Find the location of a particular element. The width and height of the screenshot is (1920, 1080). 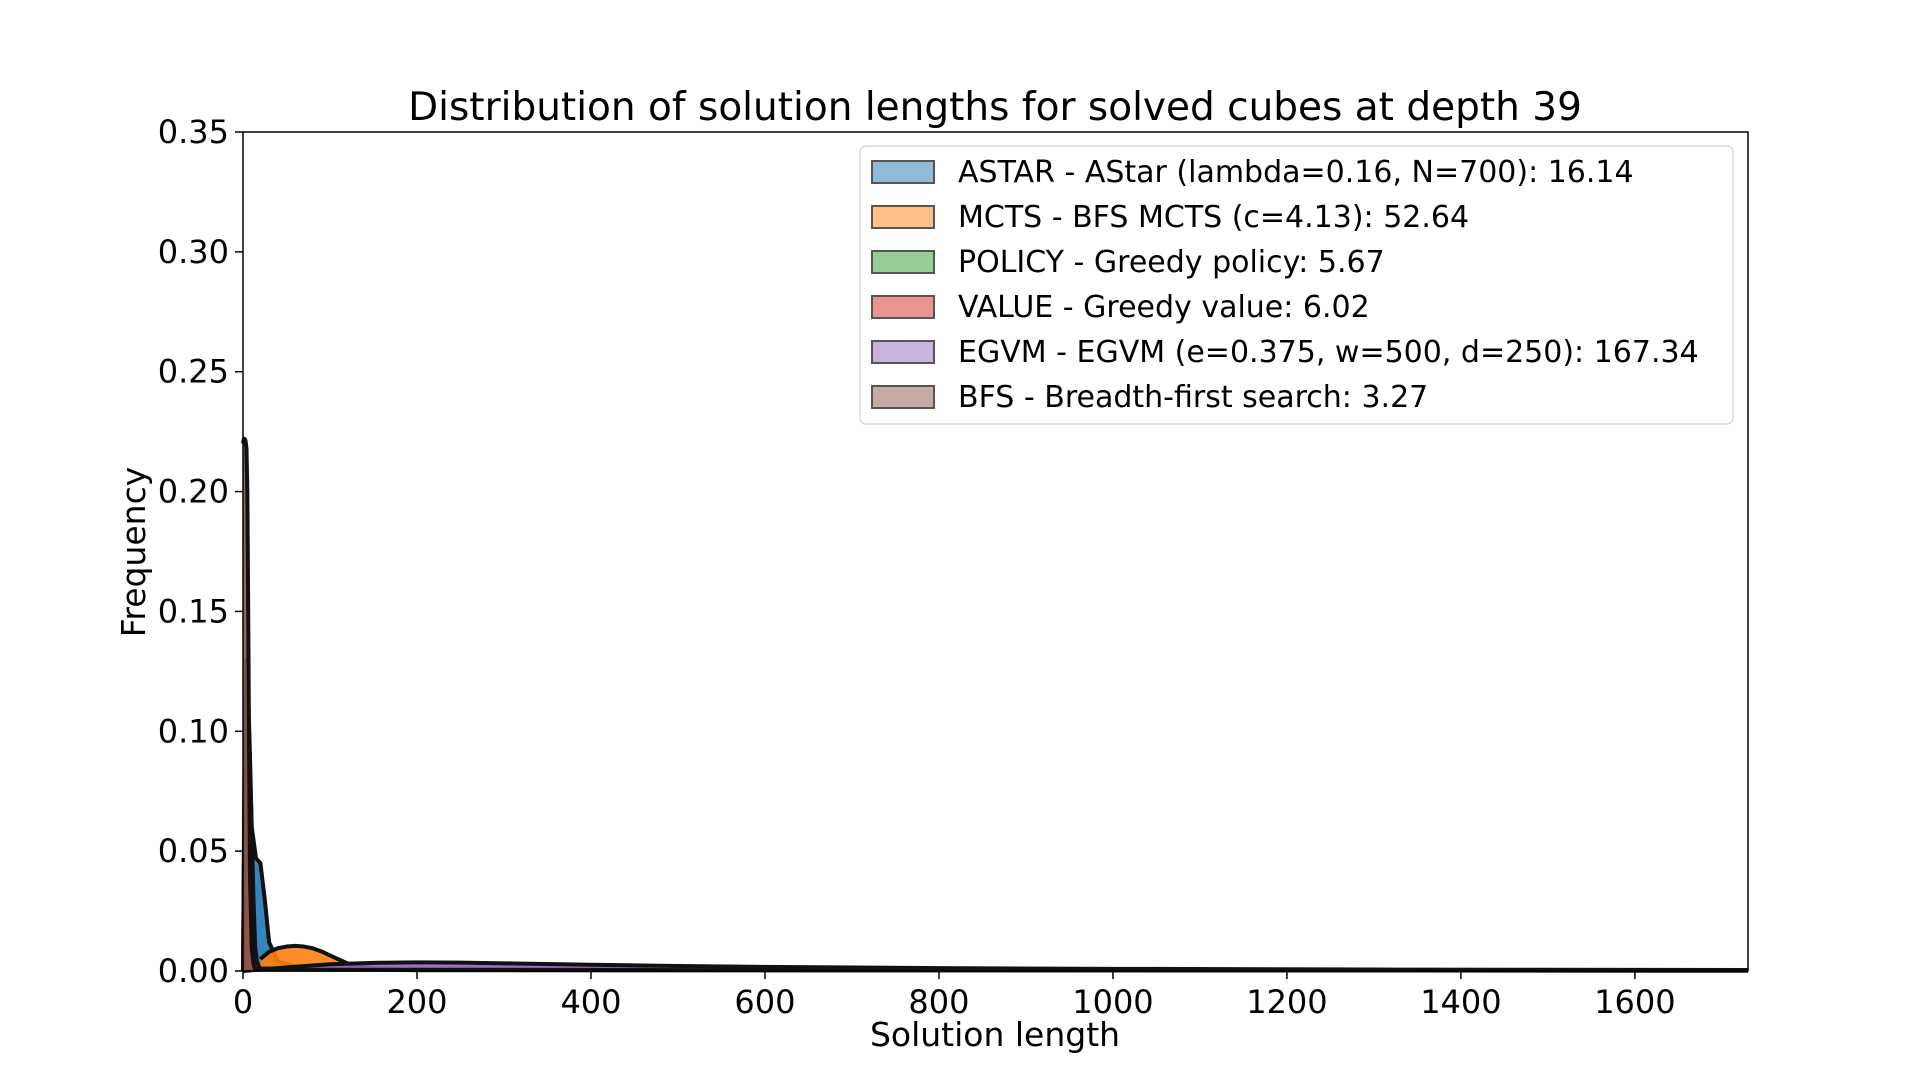

legend-label: BFS - Breadth-first search: 3.27 is located at coordinates (1193, 397).